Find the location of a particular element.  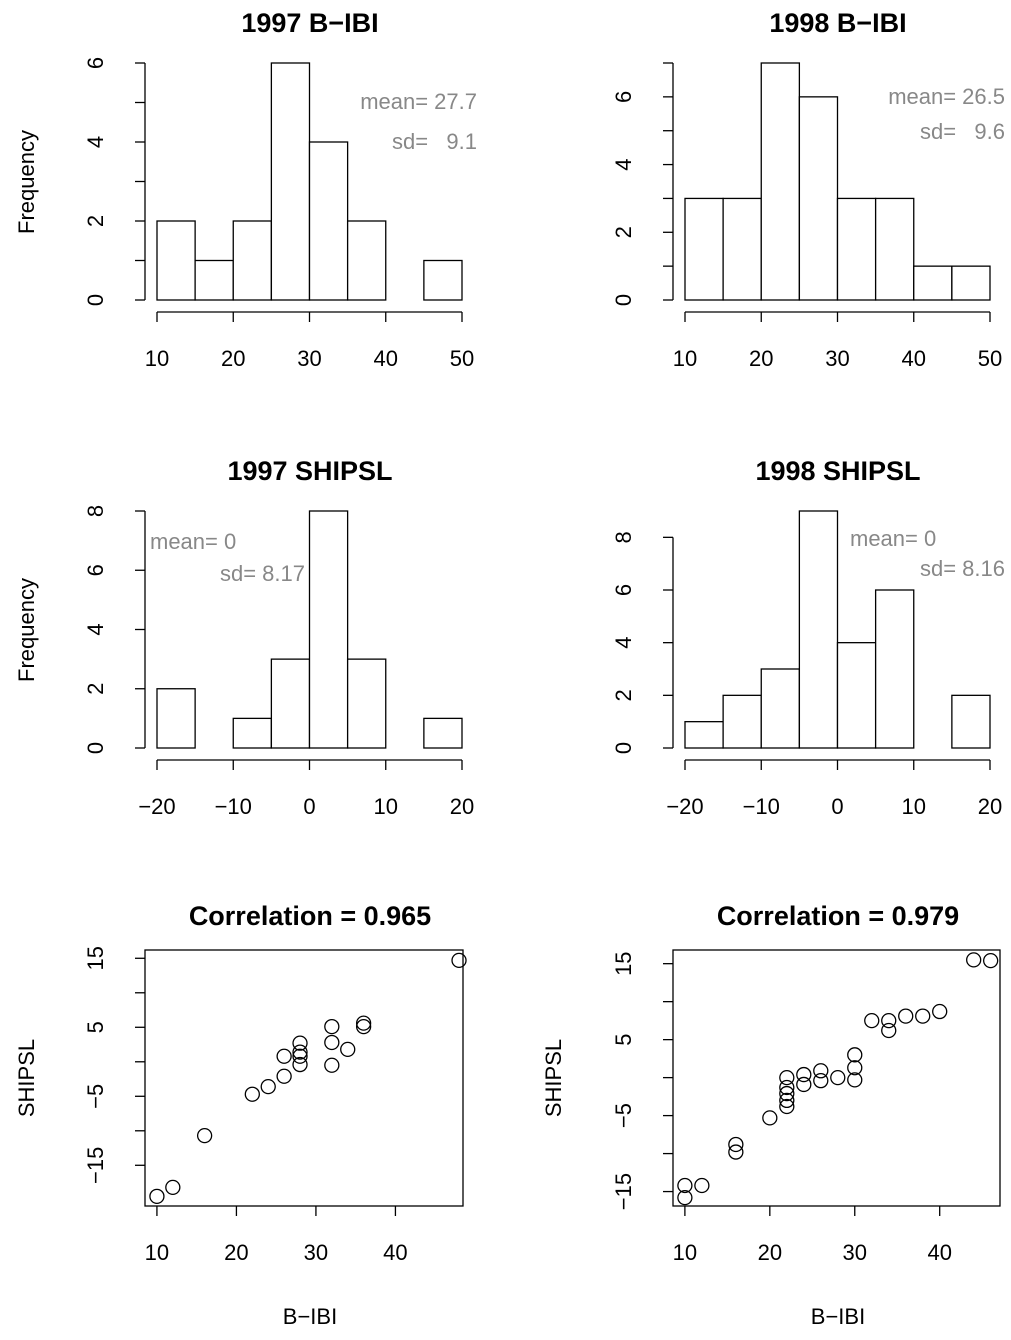

plot-frame is located at coordinates (304, 1078).